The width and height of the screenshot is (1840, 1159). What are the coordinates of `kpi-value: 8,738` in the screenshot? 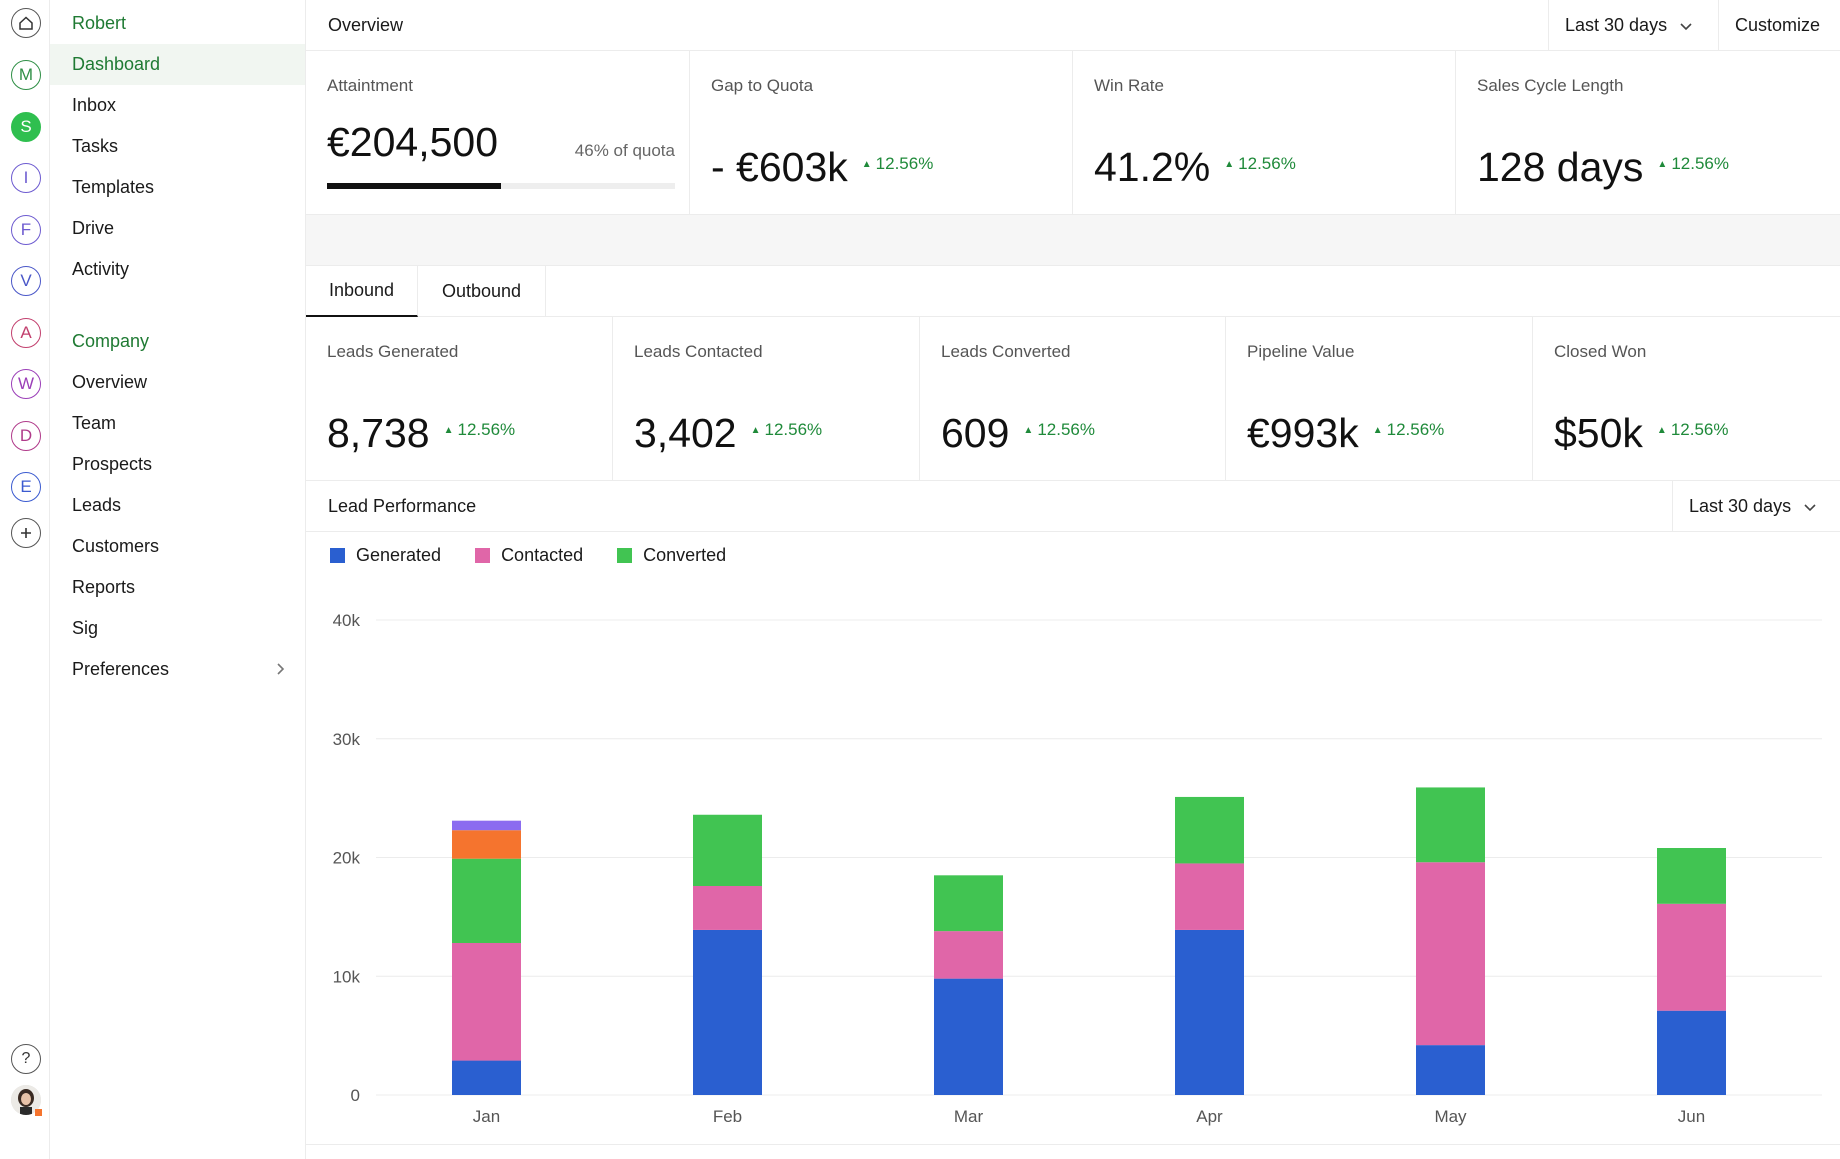 It's located at (378, 433).